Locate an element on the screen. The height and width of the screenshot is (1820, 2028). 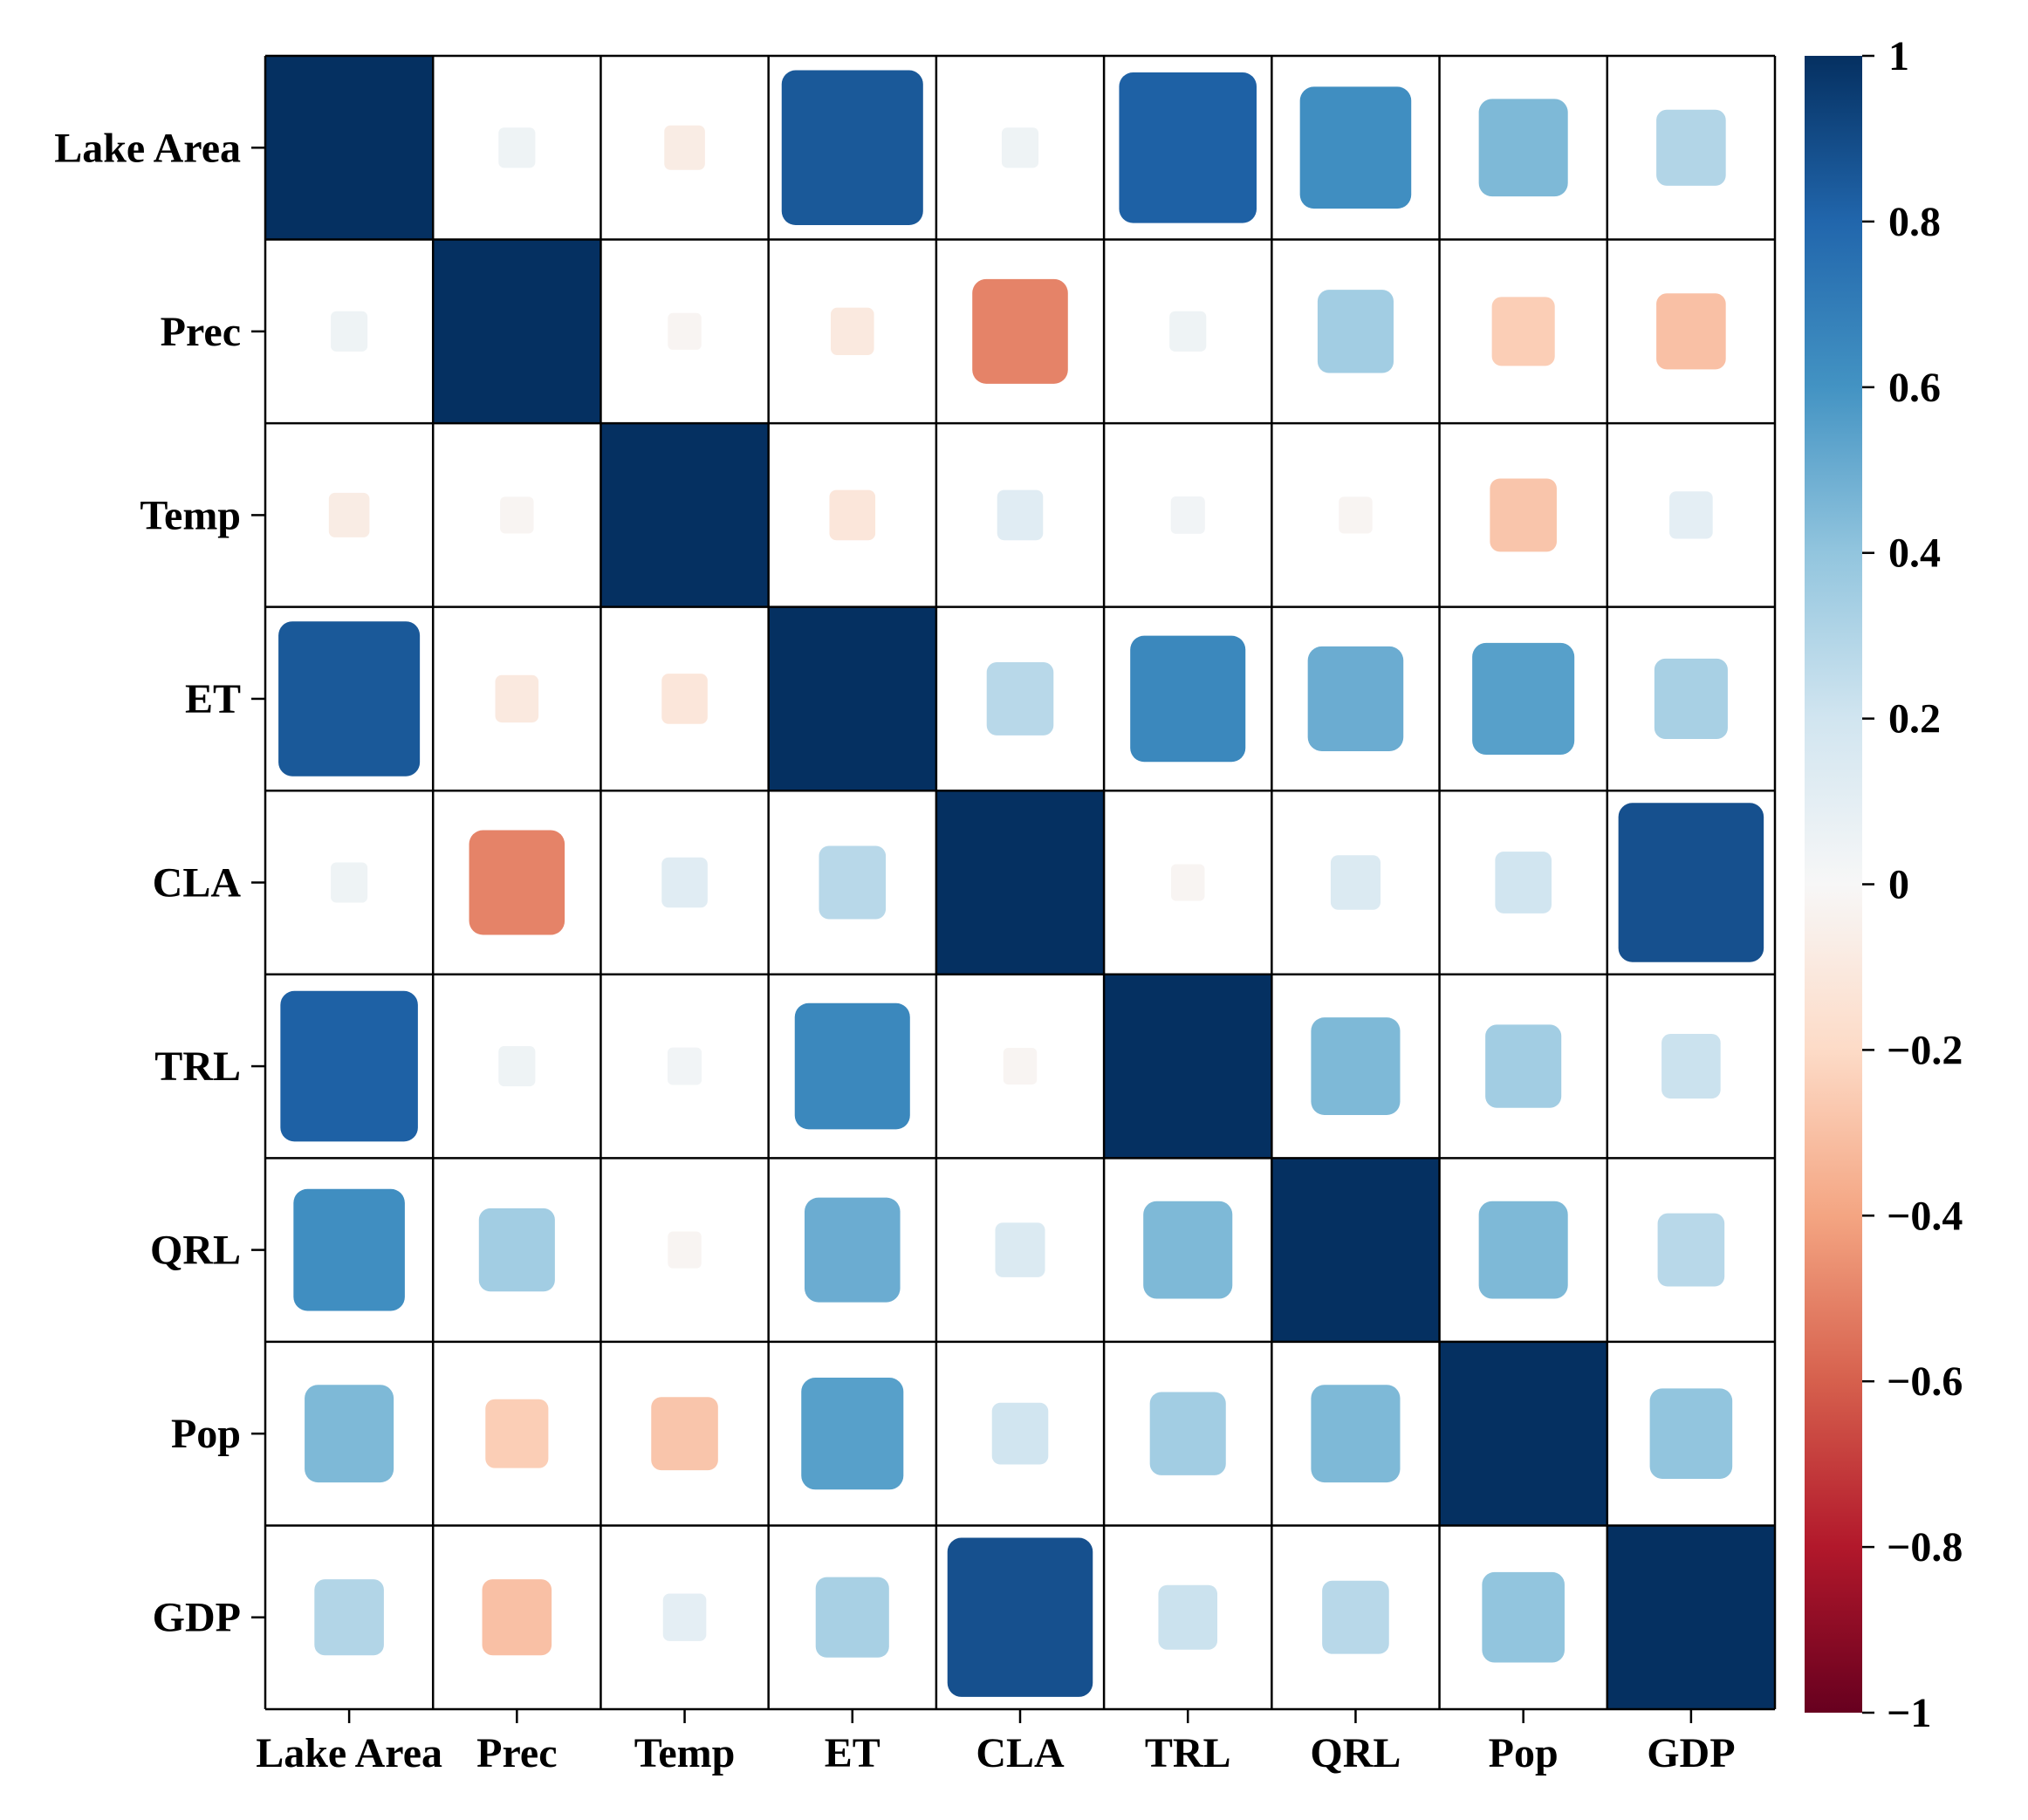
x-axis-labels: Lake Area Prec Temp ET CLA TRL QRL Pop GDP is located at coordinates (996, 1742).